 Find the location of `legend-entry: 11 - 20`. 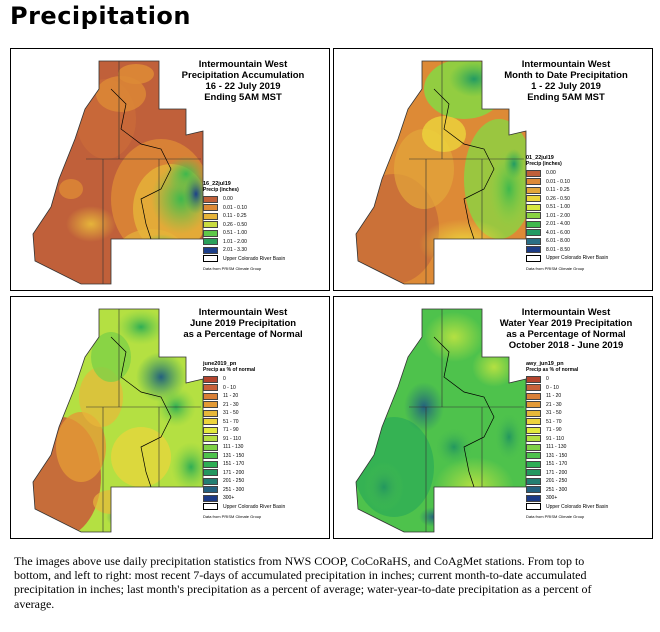

legend-entry: 11 - 20 is located at coordinates (567, 396).